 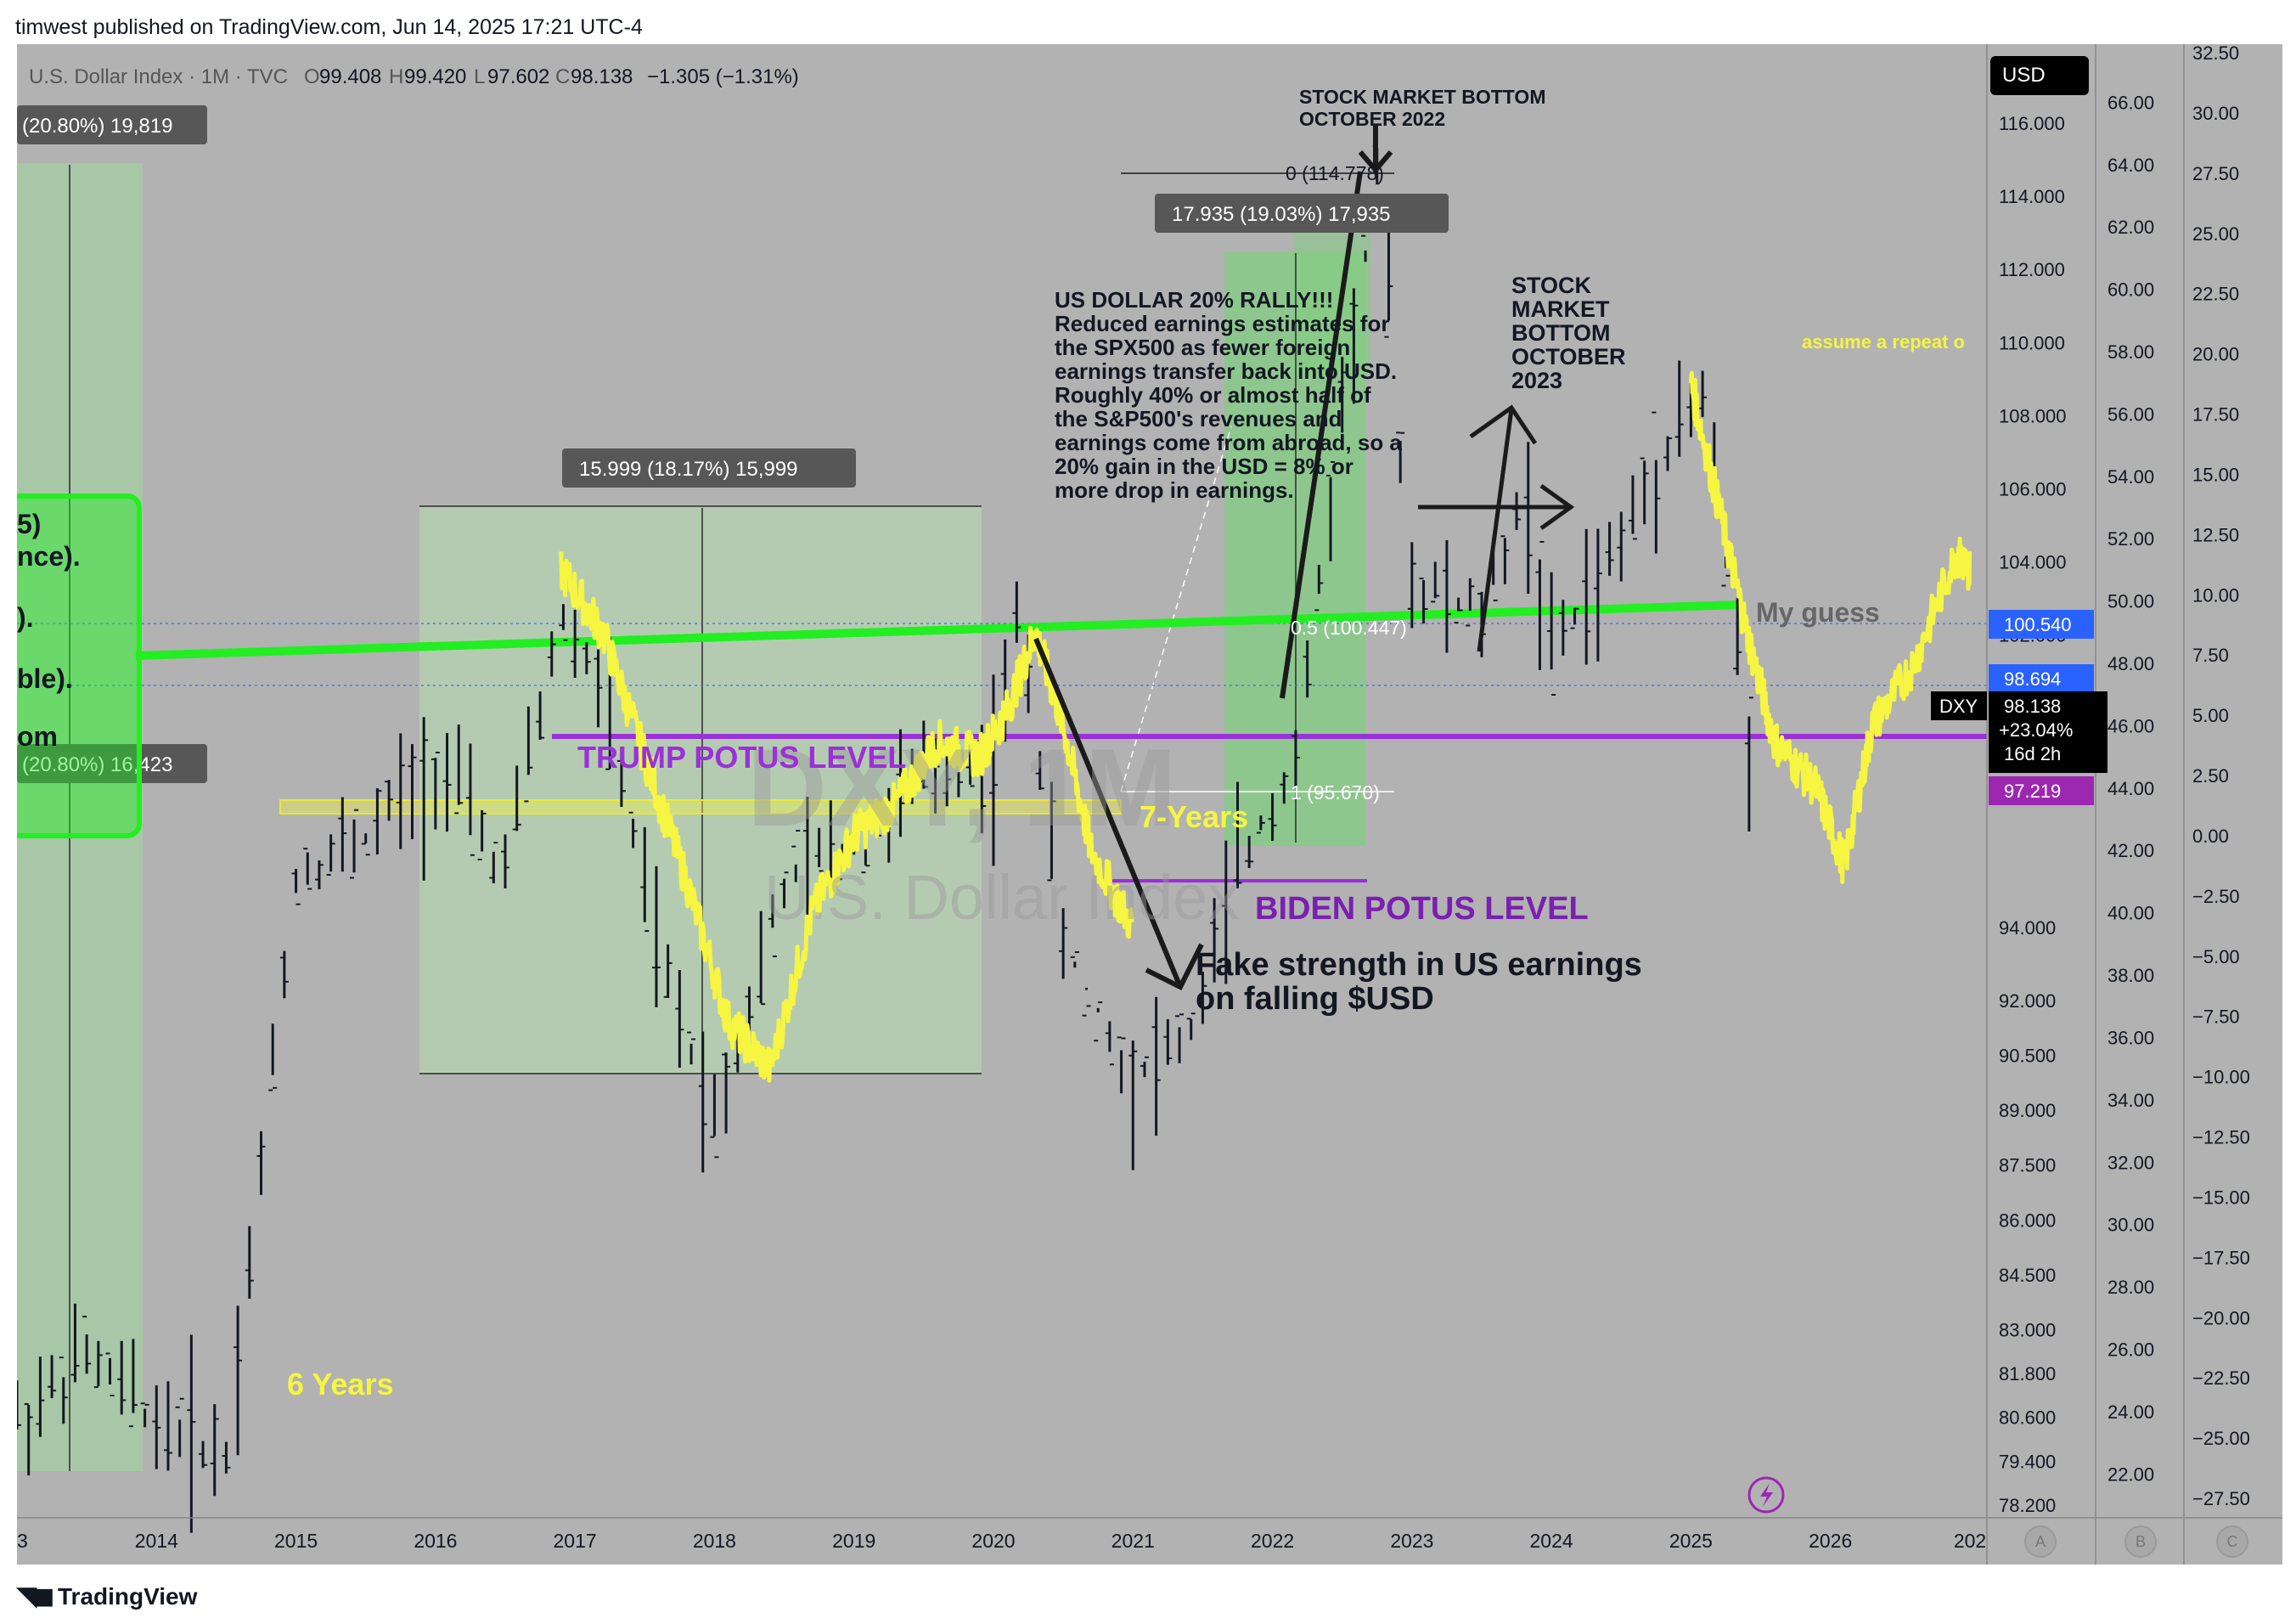 I want to click on price-tick-percent: 20.00, so click(x=2216, y=355).